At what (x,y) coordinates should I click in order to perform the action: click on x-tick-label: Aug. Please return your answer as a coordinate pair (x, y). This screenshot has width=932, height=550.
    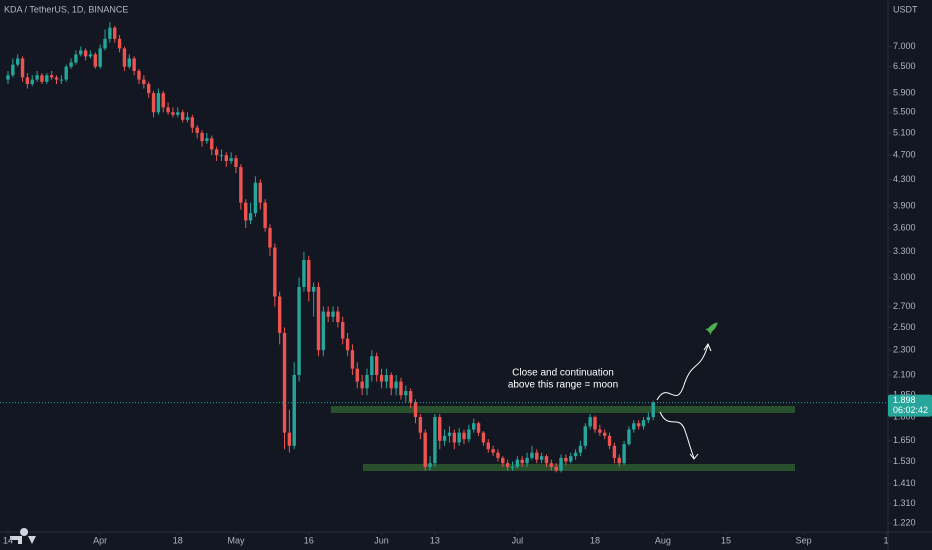
    Looking at the image, I should click on (663, 540).